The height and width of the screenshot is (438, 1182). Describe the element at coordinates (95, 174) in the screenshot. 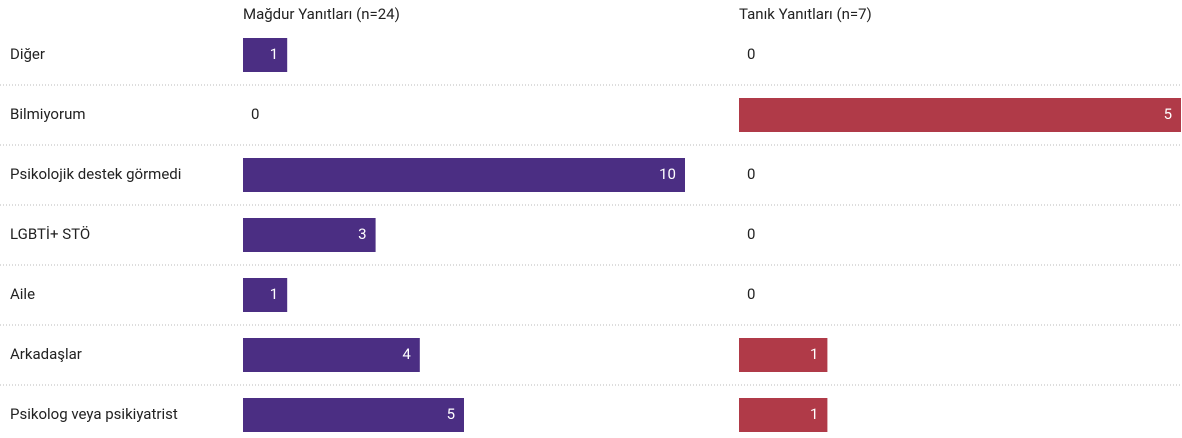

I see `category-label: Psikolojik destek görmedi` at that location.